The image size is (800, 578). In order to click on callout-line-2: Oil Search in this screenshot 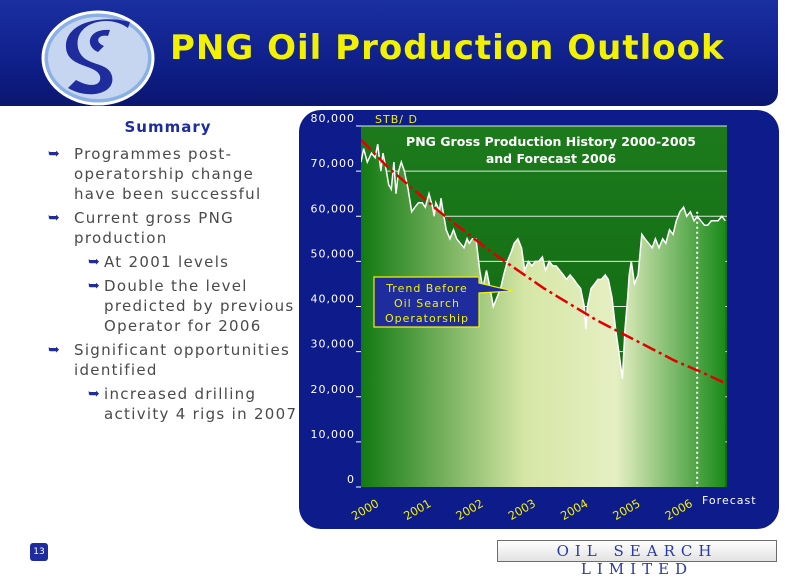, I will do `click(427, 303)`.